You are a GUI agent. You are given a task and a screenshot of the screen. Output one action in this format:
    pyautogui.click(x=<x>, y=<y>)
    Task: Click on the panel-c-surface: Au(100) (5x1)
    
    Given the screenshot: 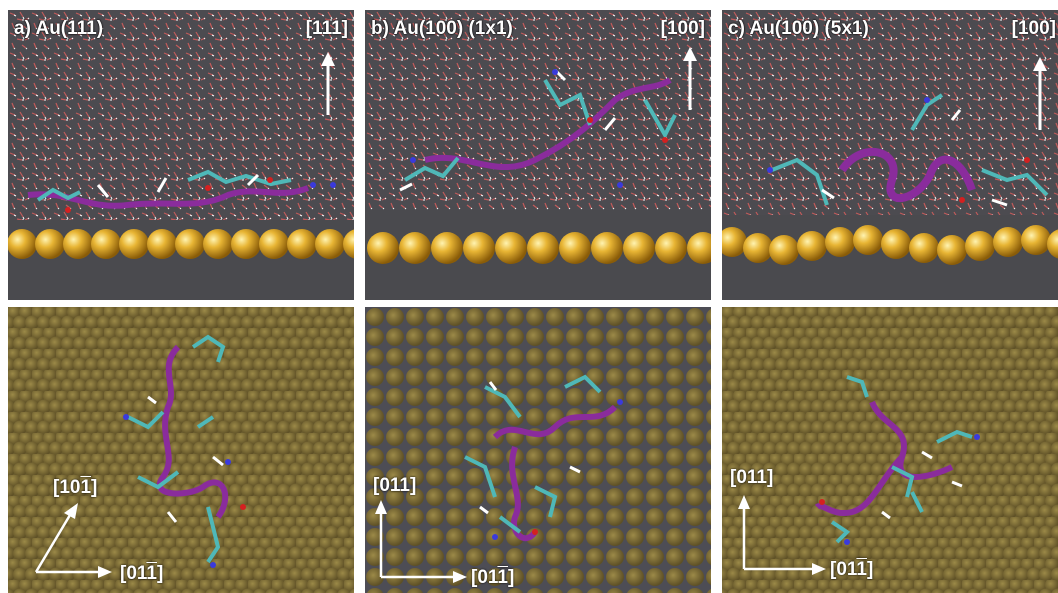 What is the action you would take?
    pyautogui.click(x=809, y=28)
    